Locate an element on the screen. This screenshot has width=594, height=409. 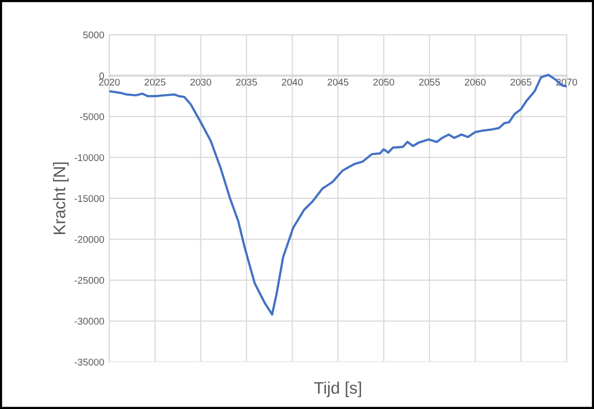
y-tick-label: -30000 is located at coordinates (89, 321).